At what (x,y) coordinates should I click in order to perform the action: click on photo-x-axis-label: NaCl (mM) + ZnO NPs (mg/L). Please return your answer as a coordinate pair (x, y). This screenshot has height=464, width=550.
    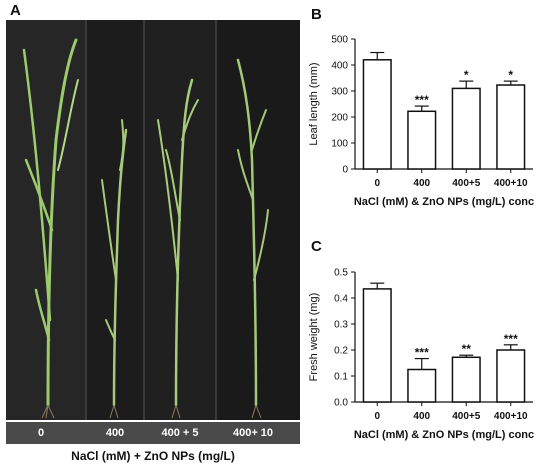
    Looking at the image, I should click on (153, 456).